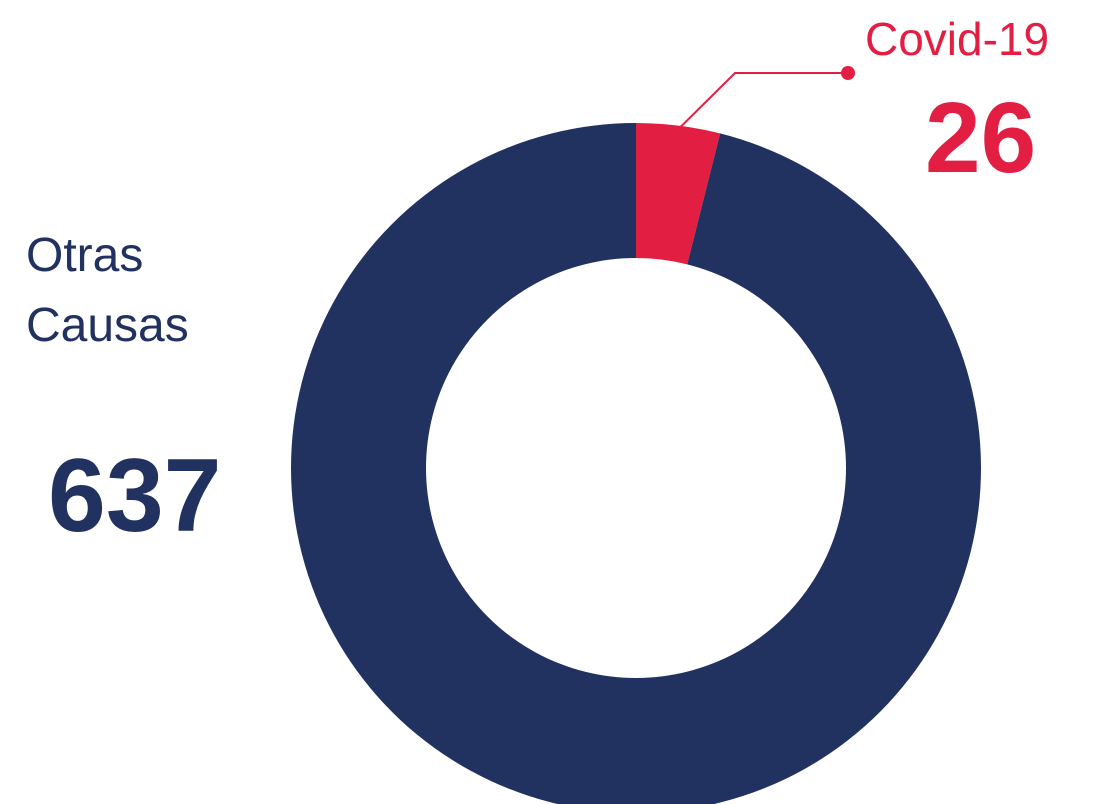 Image resolution: width=1104 pixels, height=804 pixels. I want to click on otras-causas-value-label: 637, so click(135, 496).